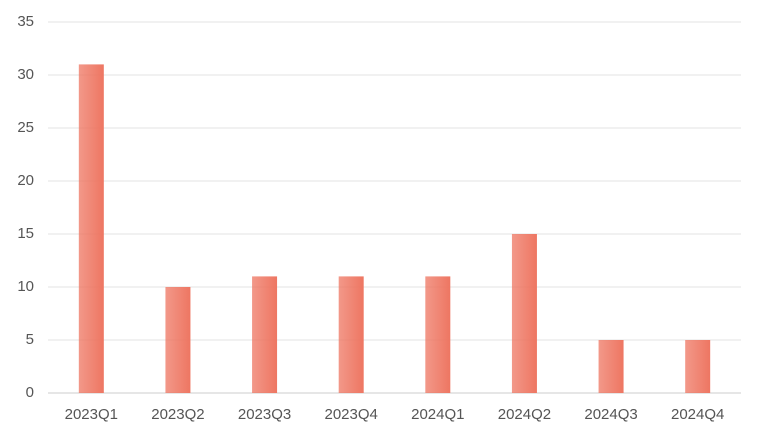 This screenshot has height=441, width=763. I want to click on y-tick-label: 15, so click(25, 233).